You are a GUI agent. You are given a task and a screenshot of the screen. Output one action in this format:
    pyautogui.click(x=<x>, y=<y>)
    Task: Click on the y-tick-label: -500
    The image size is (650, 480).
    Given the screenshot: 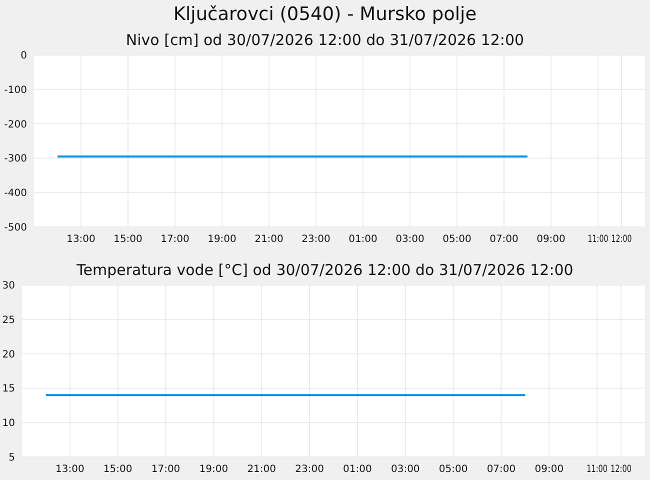 What is the action you would take?
    pyautogui.click(x=15, y=228)
    